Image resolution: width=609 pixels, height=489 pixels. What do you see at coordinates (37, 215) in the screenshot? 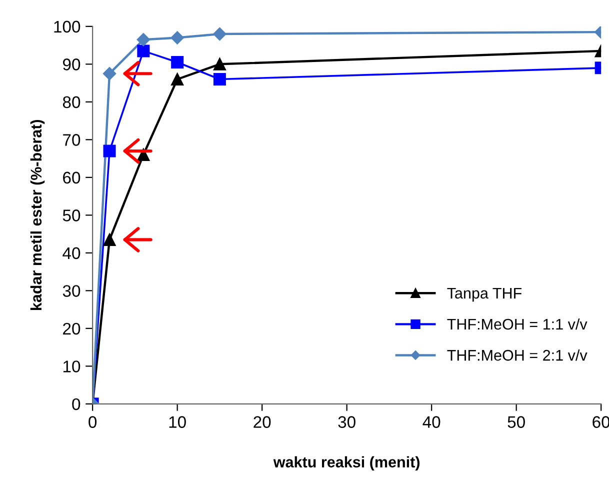
I see `y-axis-title: kadar metil ester (%-berat)` at bounding box center [37, 215].